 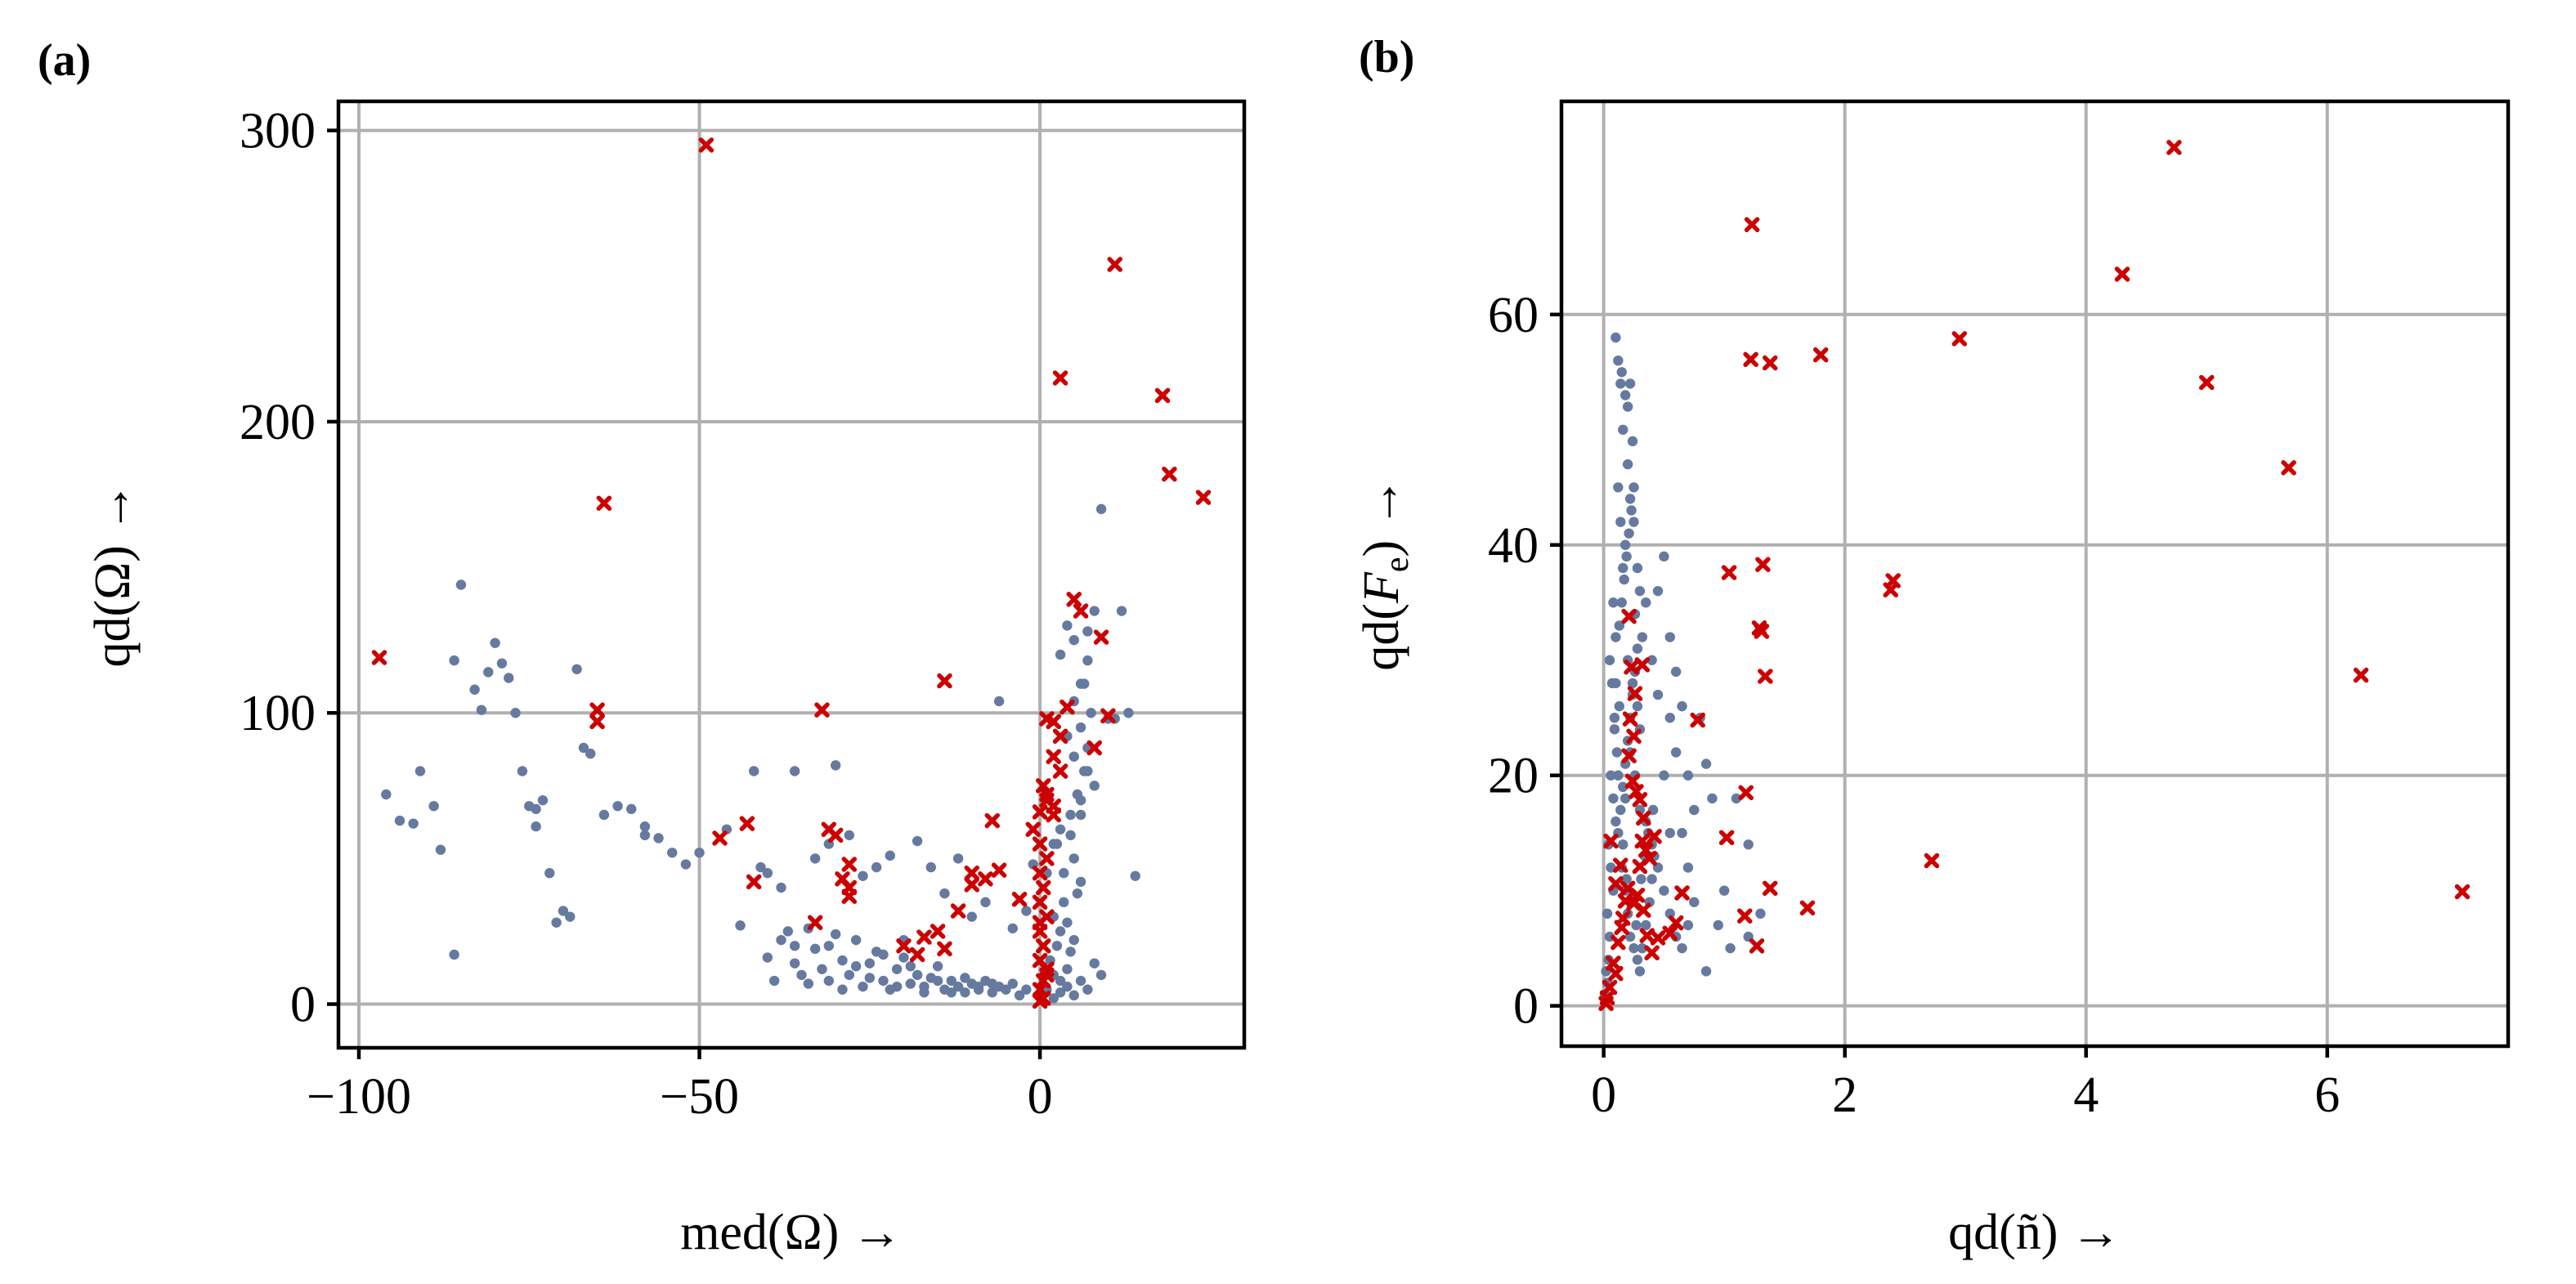 What do you see at coordinates (278, 131) in the screenshot?
I see `chart-a-ytick-label: 300` at bounding box center [278, 131].